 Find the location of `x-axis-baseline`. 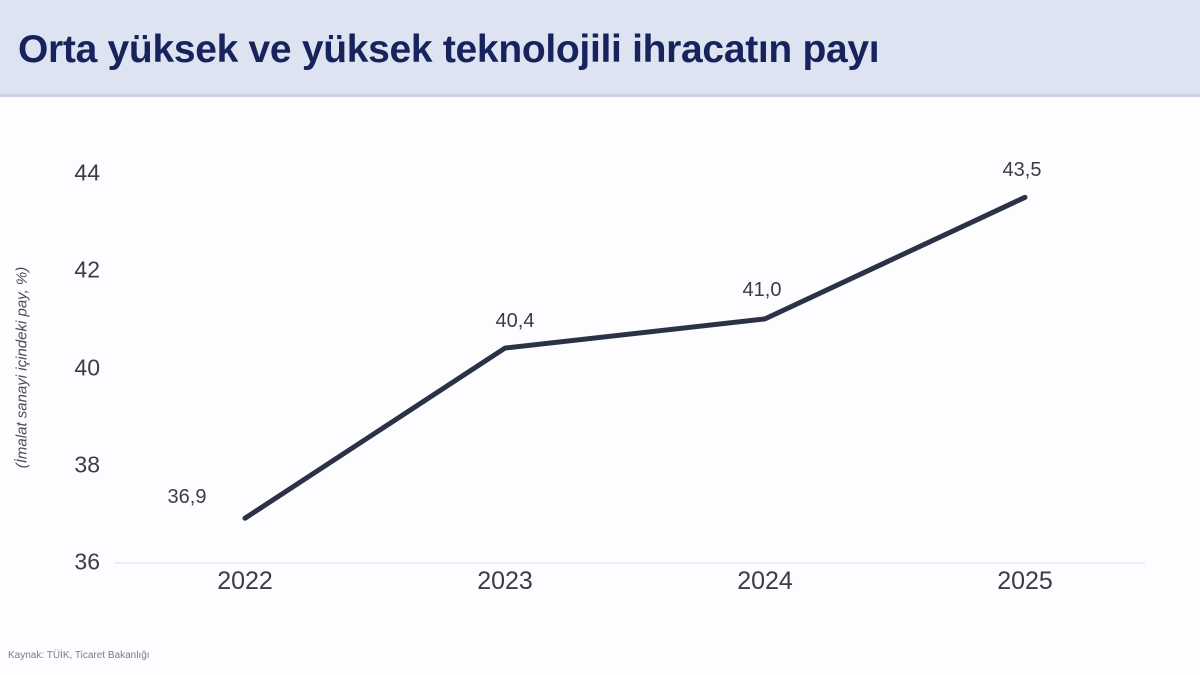

x-axis-baseline is located at coordinates (630, 563).